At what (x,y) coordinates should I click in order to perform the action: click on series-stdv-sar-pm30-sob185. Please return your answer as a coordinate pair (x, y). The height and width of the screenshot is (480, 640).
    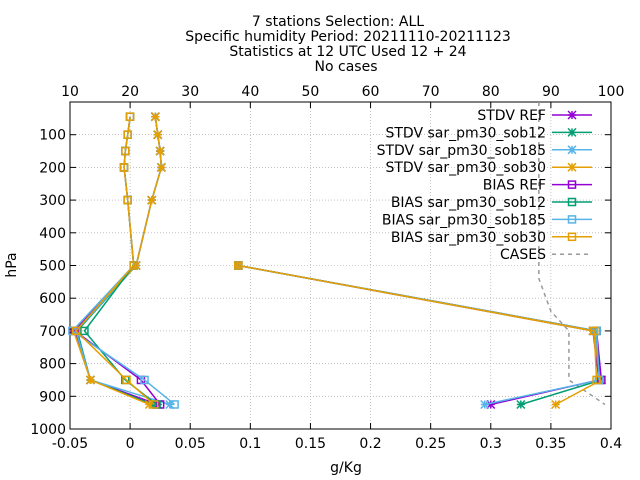
    Looking at the image, I should click on (123, 261).